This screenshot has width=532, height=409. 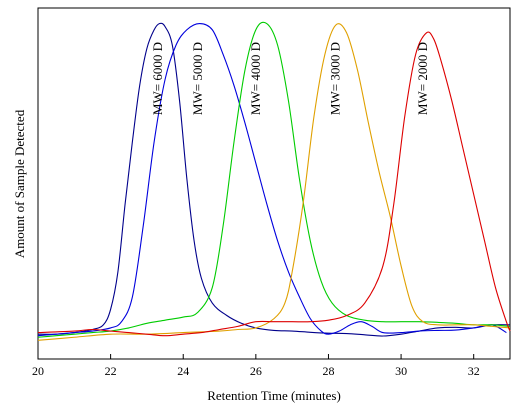 I want to click on x-tick-label: 32, so click(x=474, y=371).